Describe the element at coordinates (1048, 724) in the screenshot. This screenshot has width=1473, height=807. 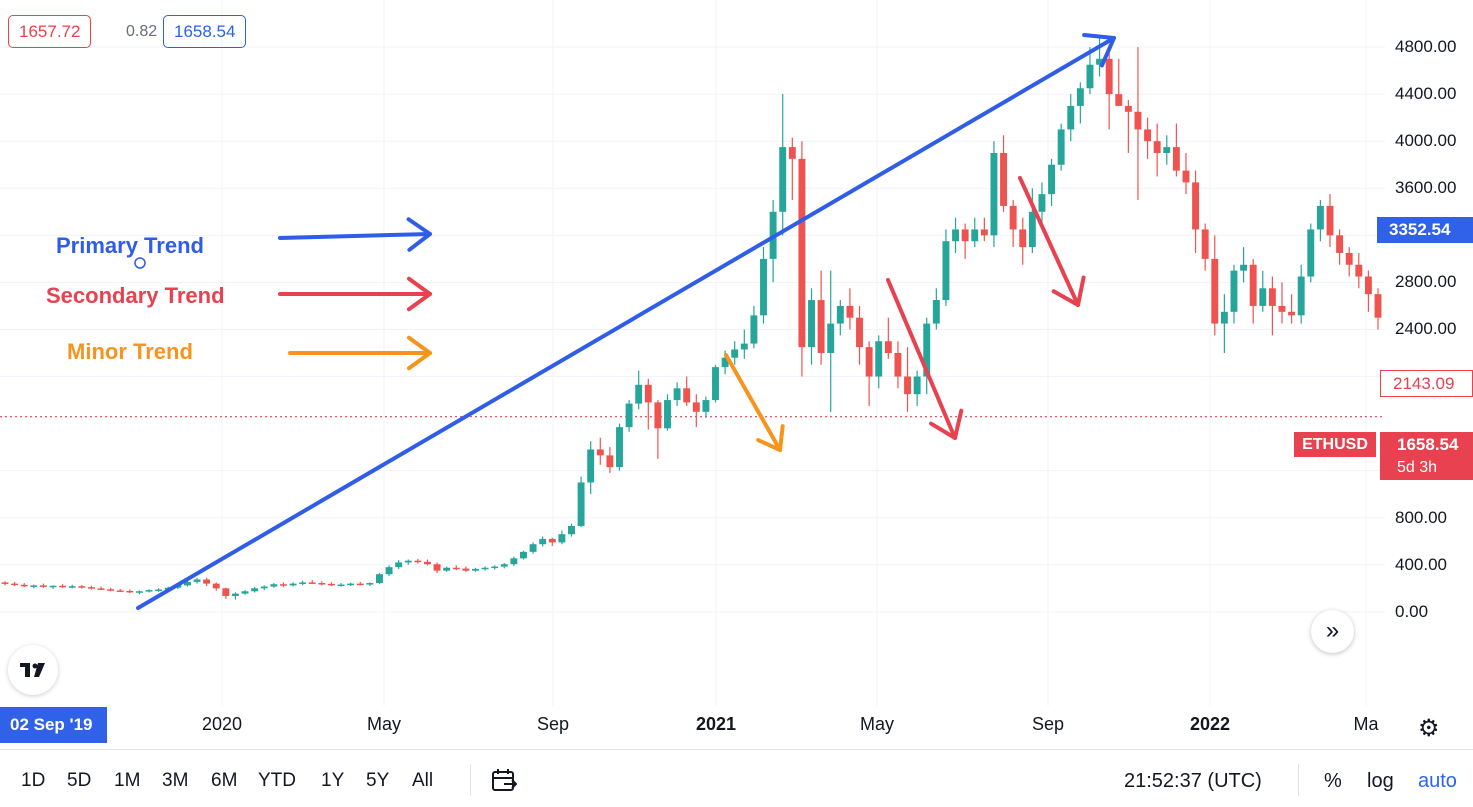
I see `x-tick-label: Sep` at that location.